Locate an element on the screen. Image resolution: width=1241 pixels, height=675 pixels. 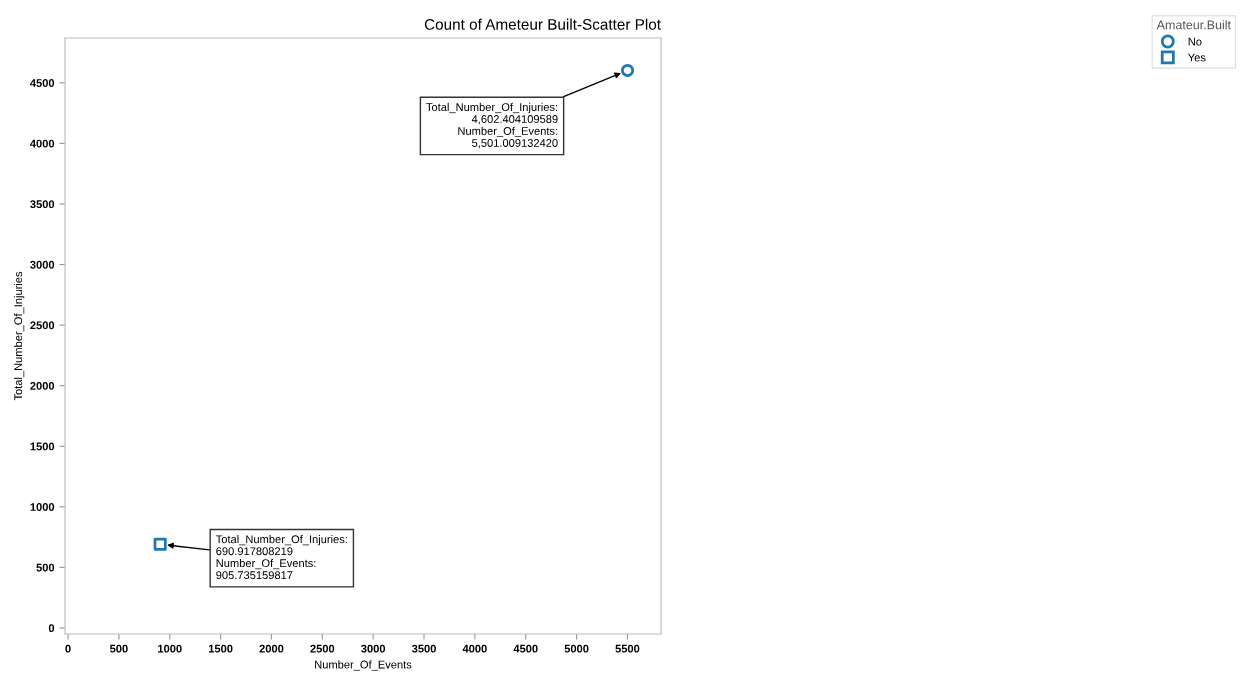
legend-label: Yes is located at coordinates (1197, 57).